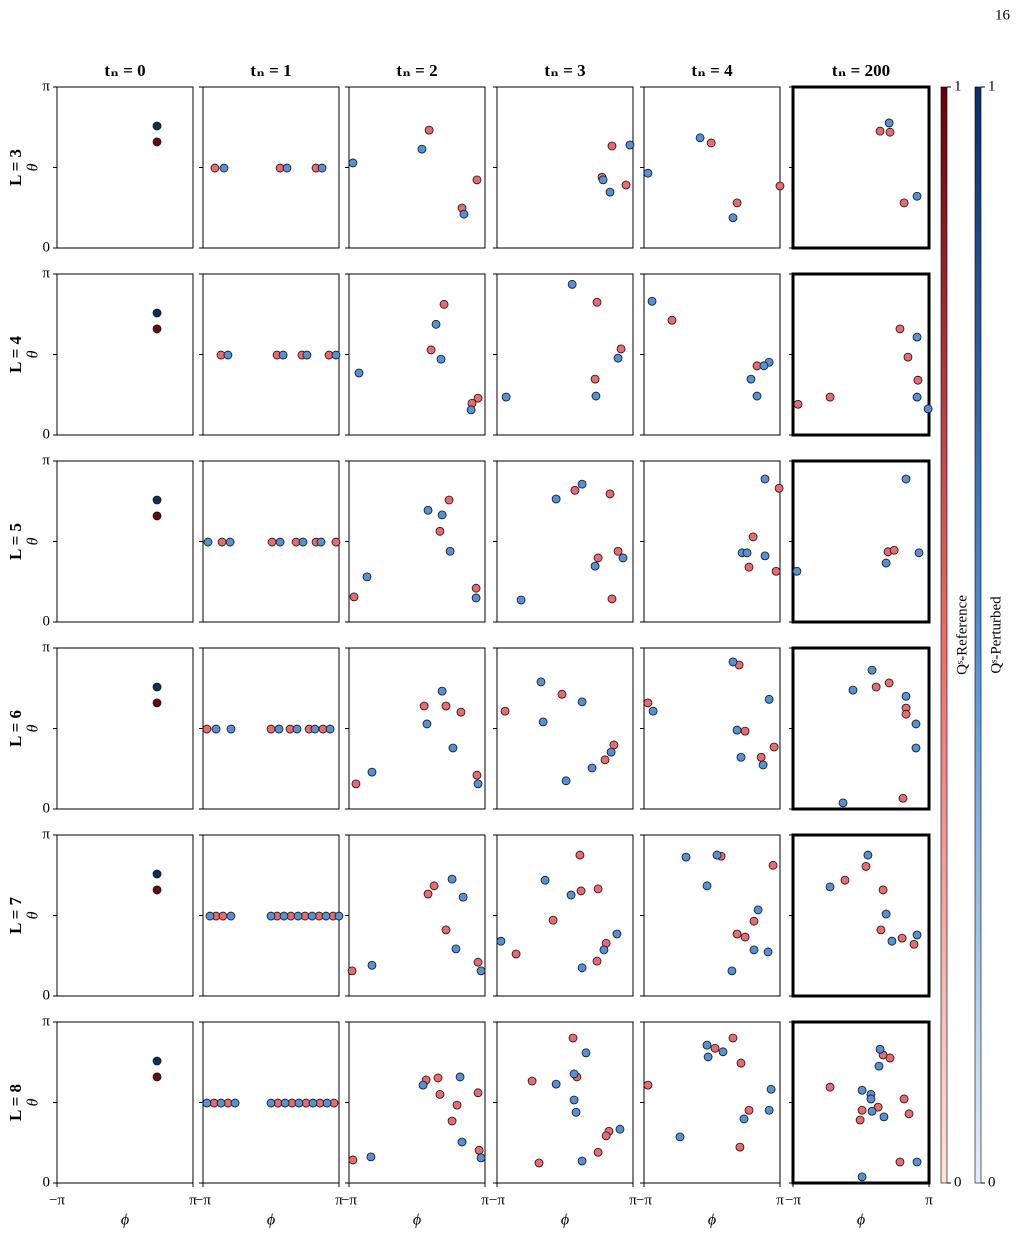 This screenshot has width=1021, height=1233. What do you see at coordinates (15, 1102) in the screenshot?
I see `row-label: L = 8` at bounding box center [15, 1102].